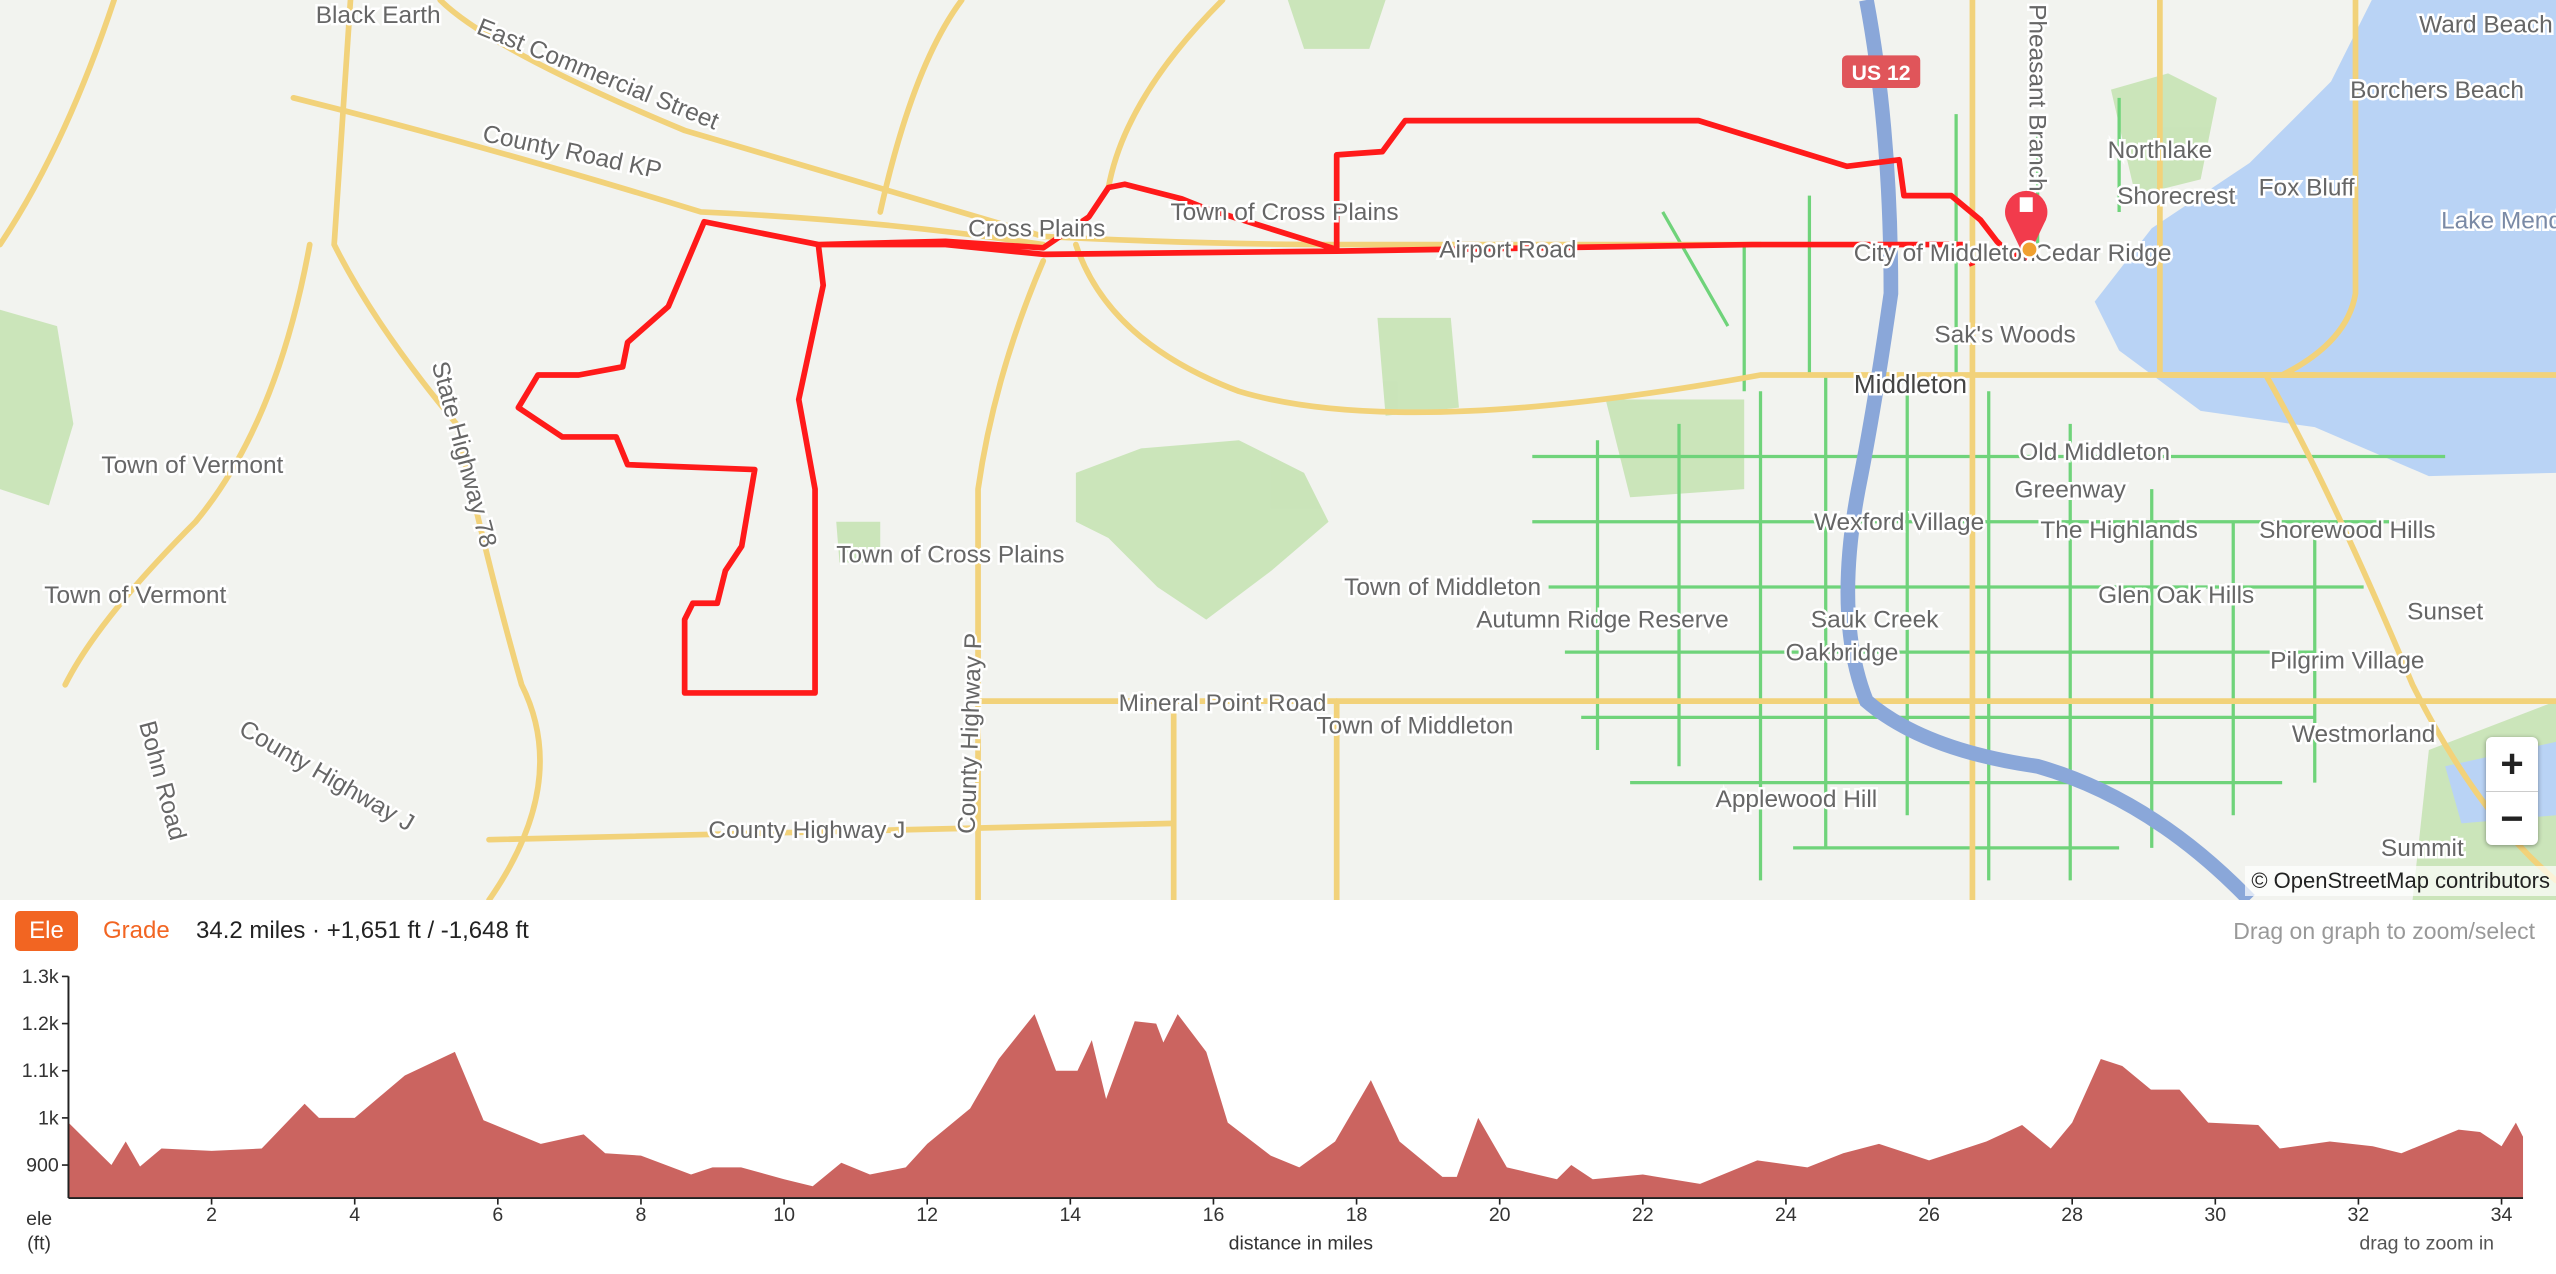 This screenshot has height=1274, width=2556. I want to click on place-label: Summit, so click(2422, 848).